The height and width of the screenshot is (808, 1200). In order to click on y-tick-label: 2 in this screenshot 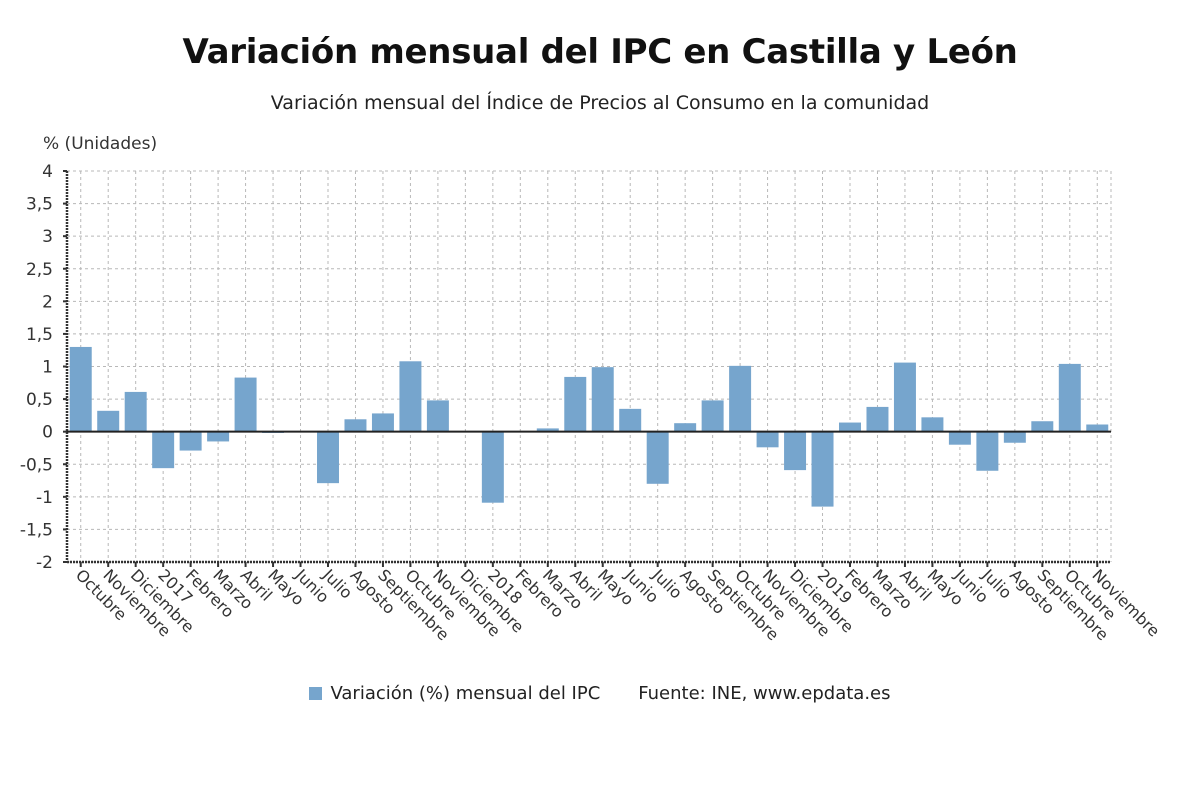, I will do `click(47, 302)`.